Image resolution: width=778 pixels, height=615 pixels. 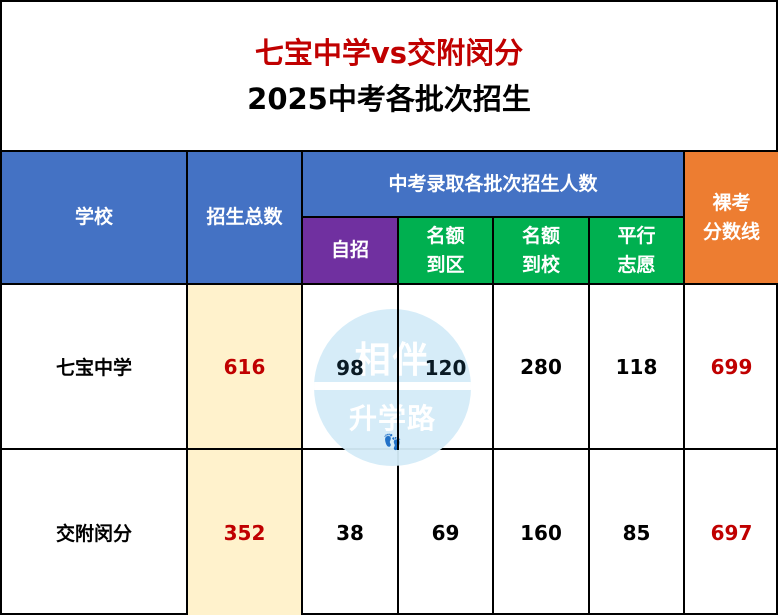 I want to click on header-batch-group: 中考录取各批次招生人数, so click(x=494, y=185).